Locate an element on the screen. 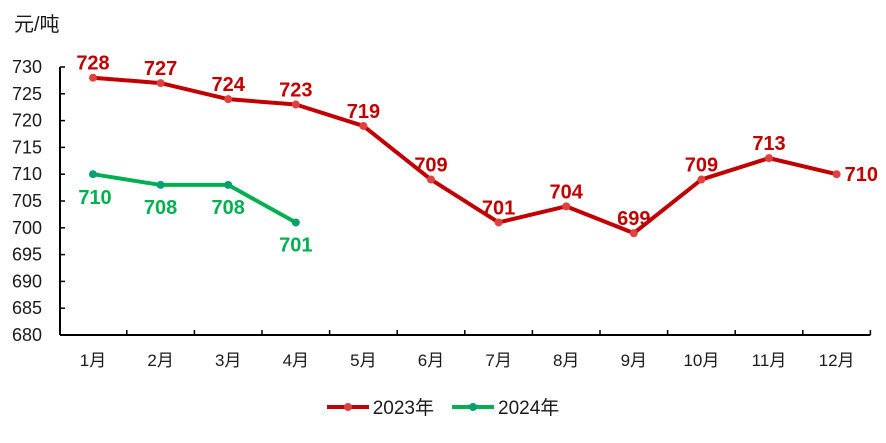 This screenshot has height=443, width=886. data-label: 719 is located at coordinates (363, 112).